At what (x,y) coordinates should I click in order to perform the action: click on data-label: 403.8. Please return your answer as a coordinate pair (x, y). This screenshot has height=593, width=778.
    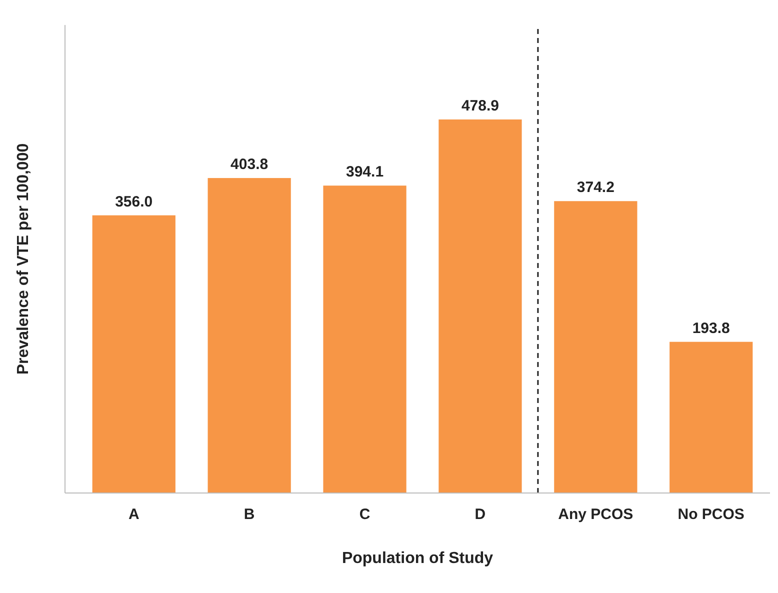
    Looking at the image, I should click on (249, 165).